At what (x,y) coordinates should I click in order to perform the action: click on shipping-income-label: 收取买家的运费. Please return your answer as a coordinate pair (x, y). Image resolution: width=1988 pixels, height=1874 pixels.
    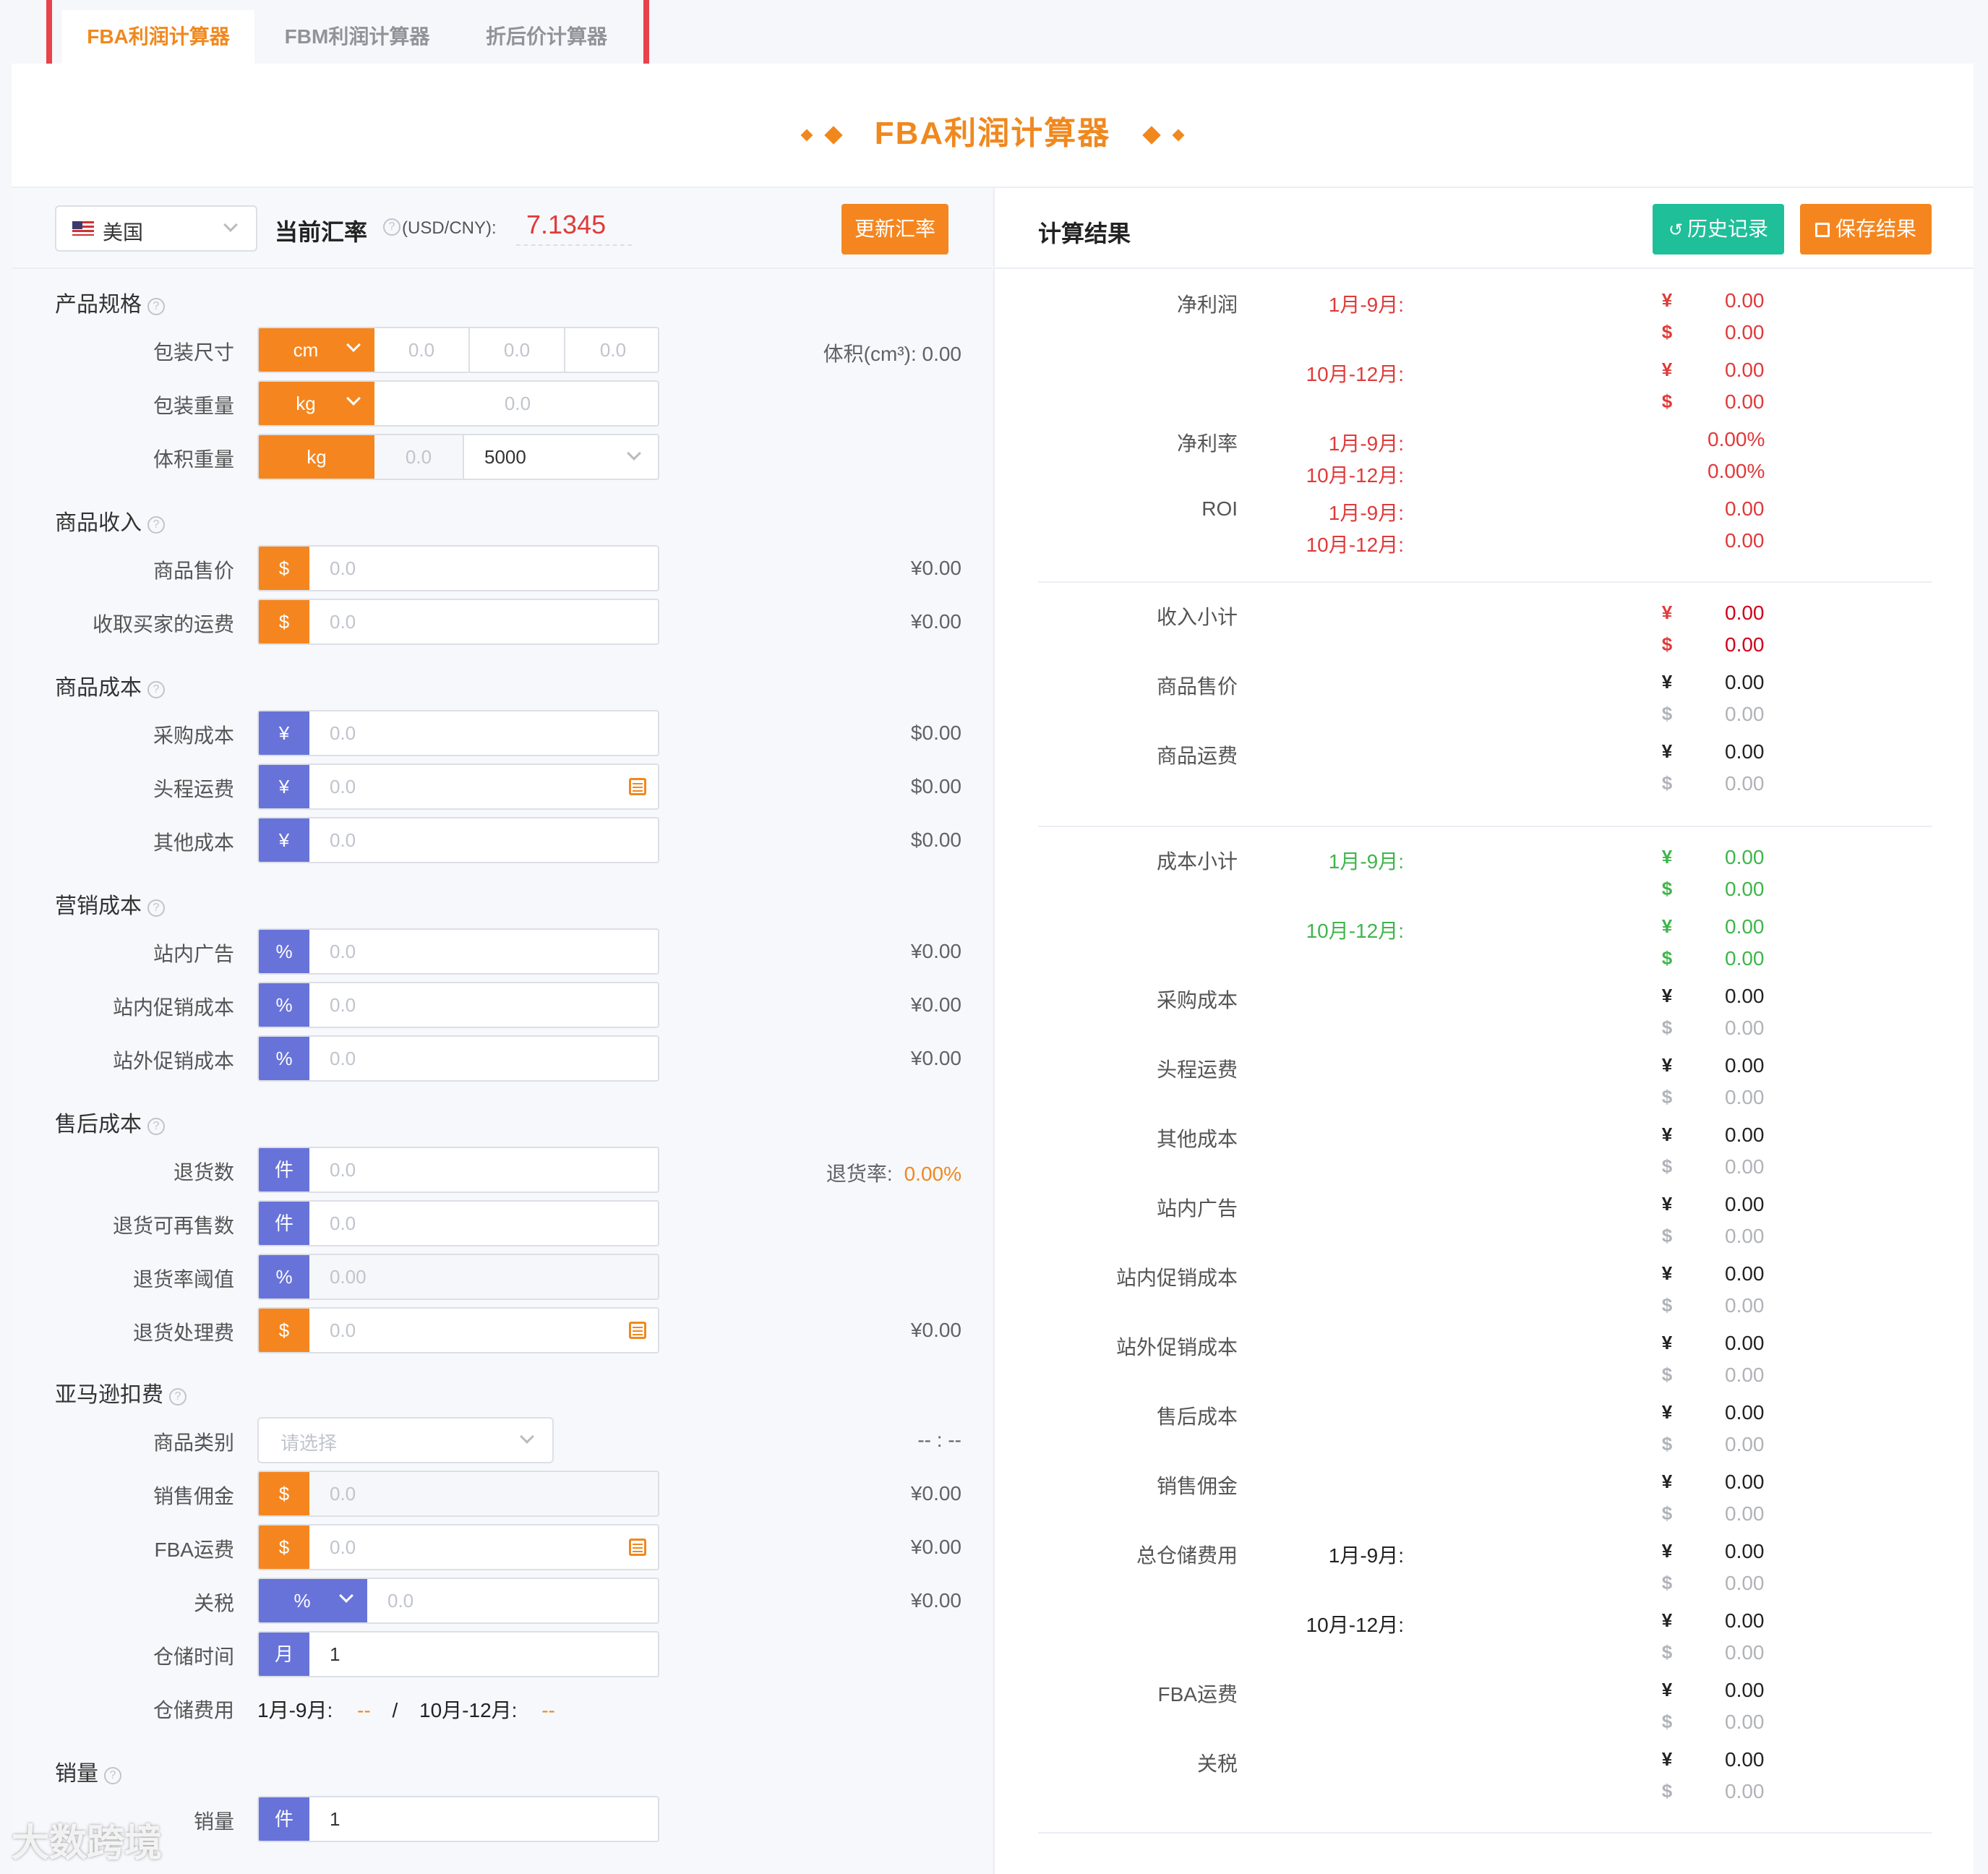
    Looking at the image, I should click on (163, 625).